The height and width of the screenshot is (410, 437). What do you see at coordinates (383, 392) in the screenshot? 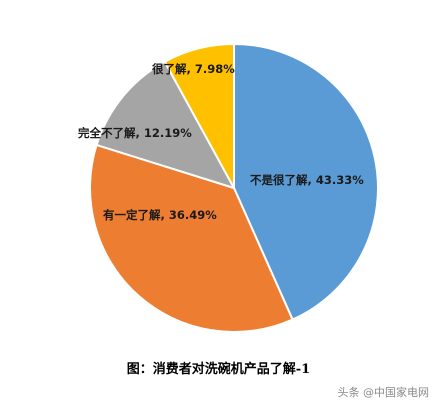
I see `watermark-text: 头条 @中国家电网` at bounding box center [383, 392].